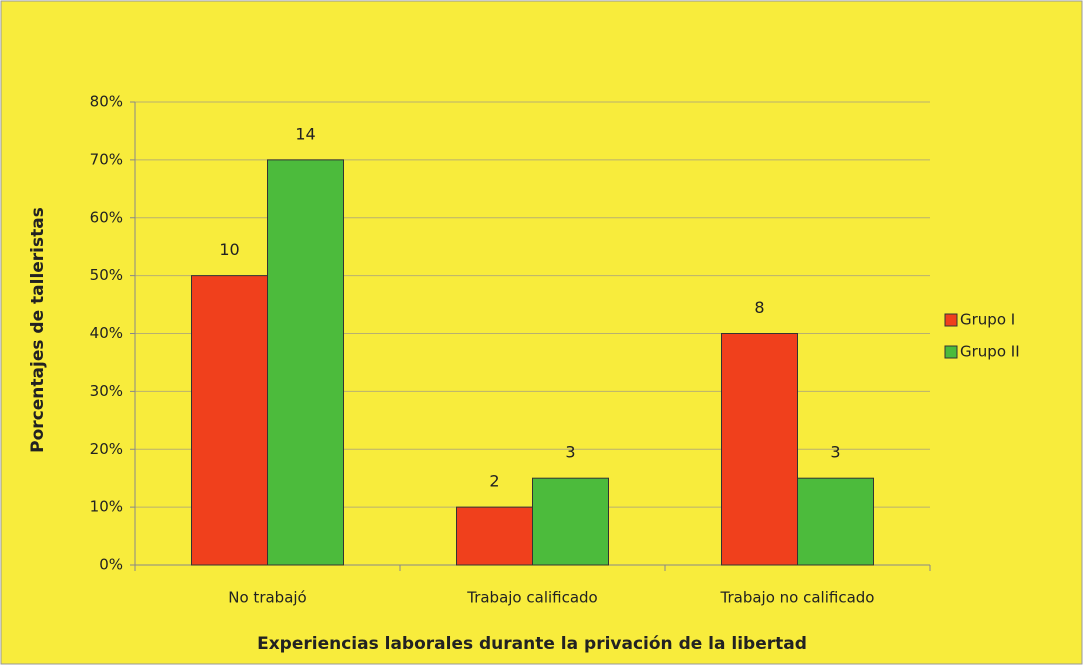  I want to click on y-tick-label: 50%, so click(106, 275).